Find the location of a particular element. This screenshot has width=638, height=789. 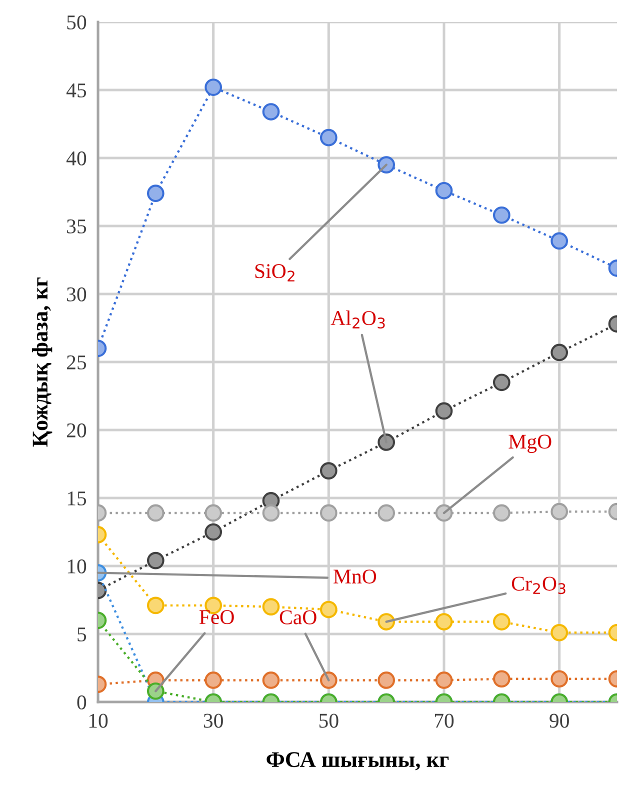

series-label: Cr$_{2}$O$_{3}$ is located at coordinates (539, 585).